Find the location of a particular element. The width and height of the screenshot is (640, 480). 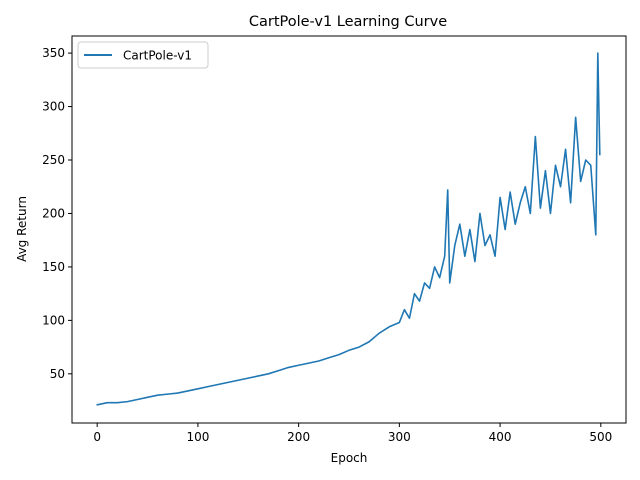

y-axis-ticks: 50 100 150 200 250 300 350 is located at coordinates (57, 213).